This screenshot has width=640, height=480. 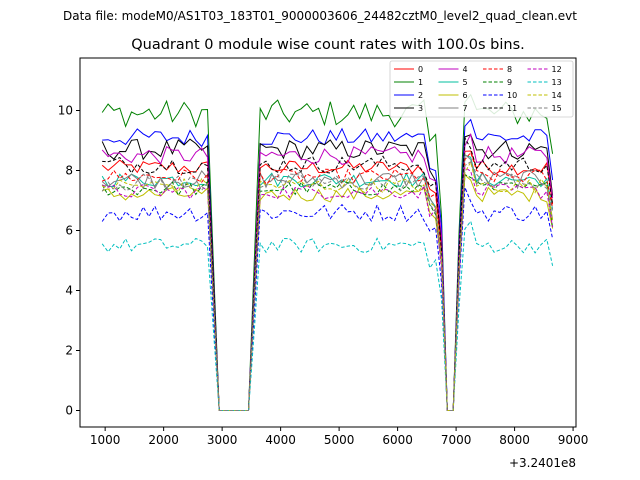 What do you see at coordinates (339, 440) in the screenshot?
I see `x-tick-label: 5000` at bounding box center [339, 440].